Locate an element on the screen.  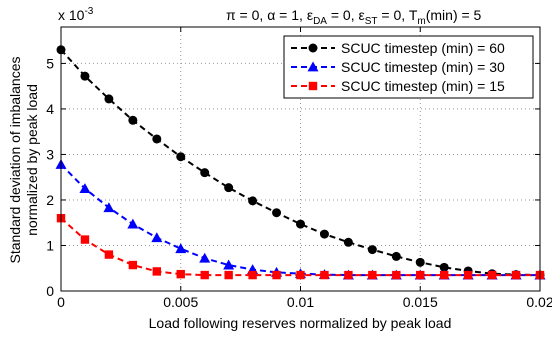
y-tick-label: 2 is located at coordinates (50, 200).